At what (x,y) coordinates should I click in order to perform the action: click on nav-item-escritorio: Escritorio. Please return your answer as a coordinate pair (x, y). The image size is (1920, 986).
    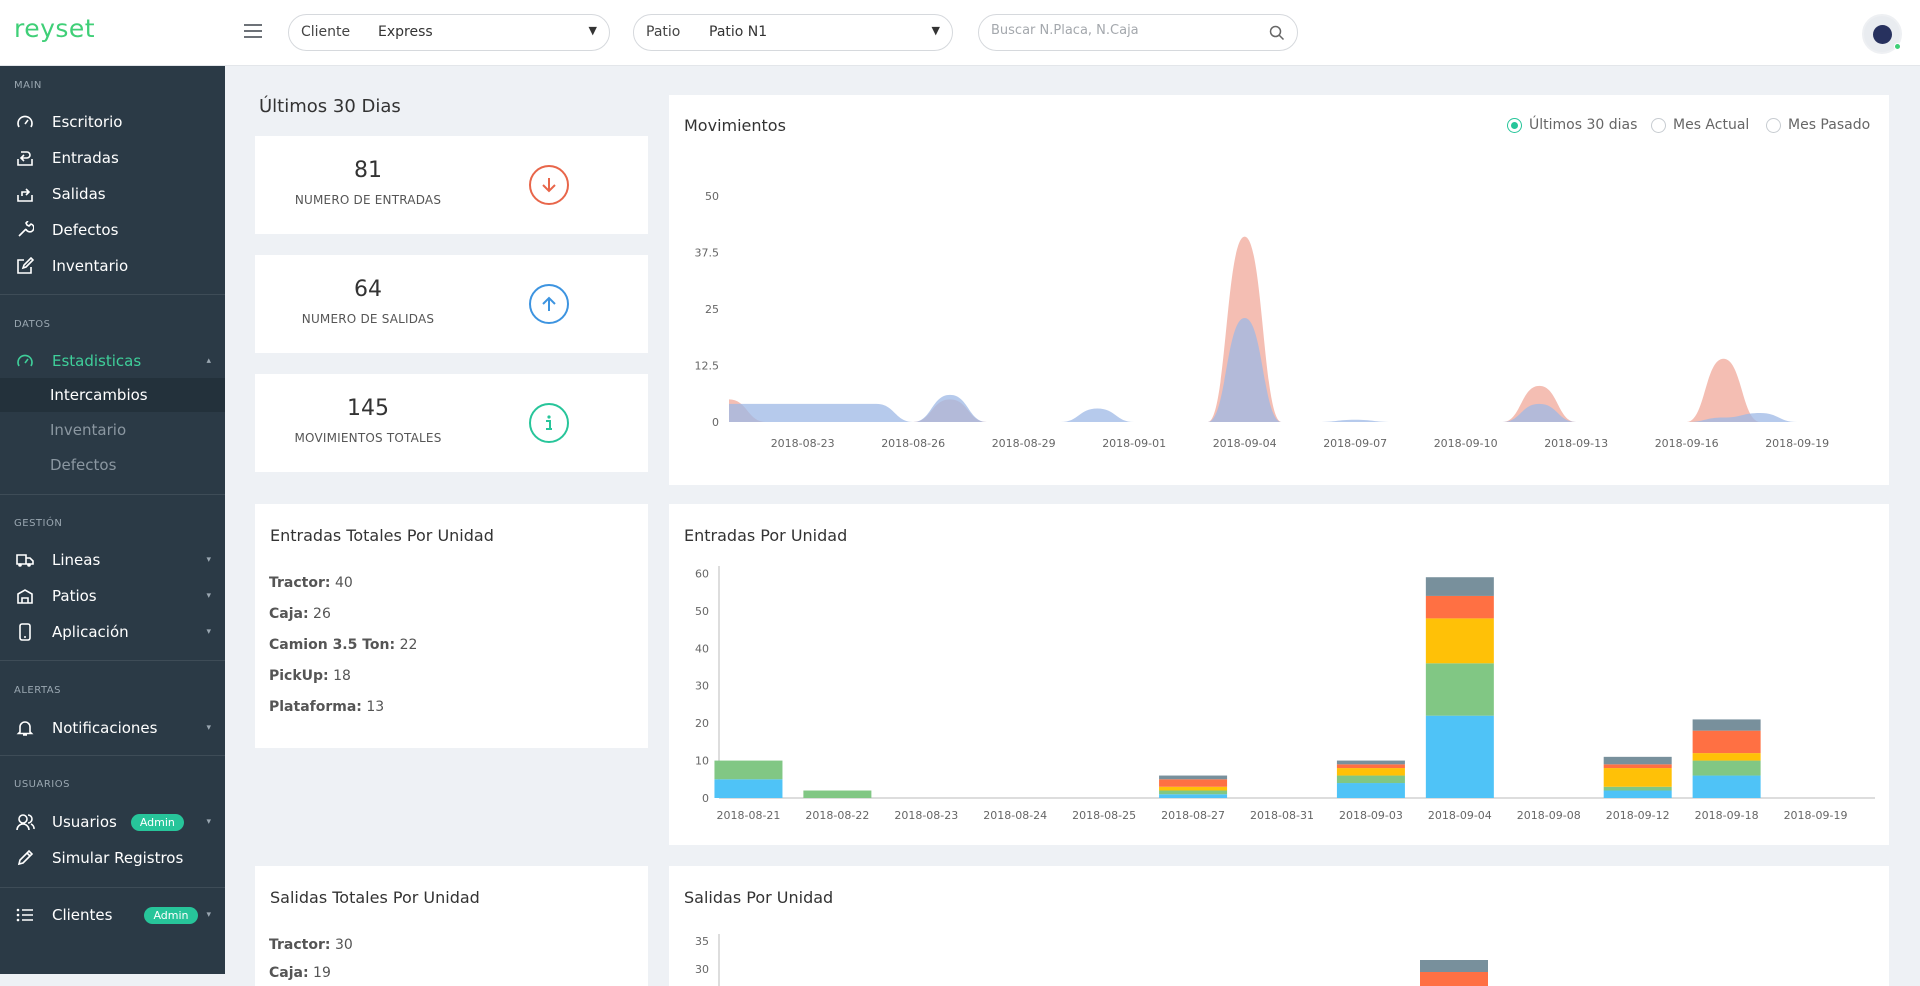
    Looking at the image, I should click on (112, 122).